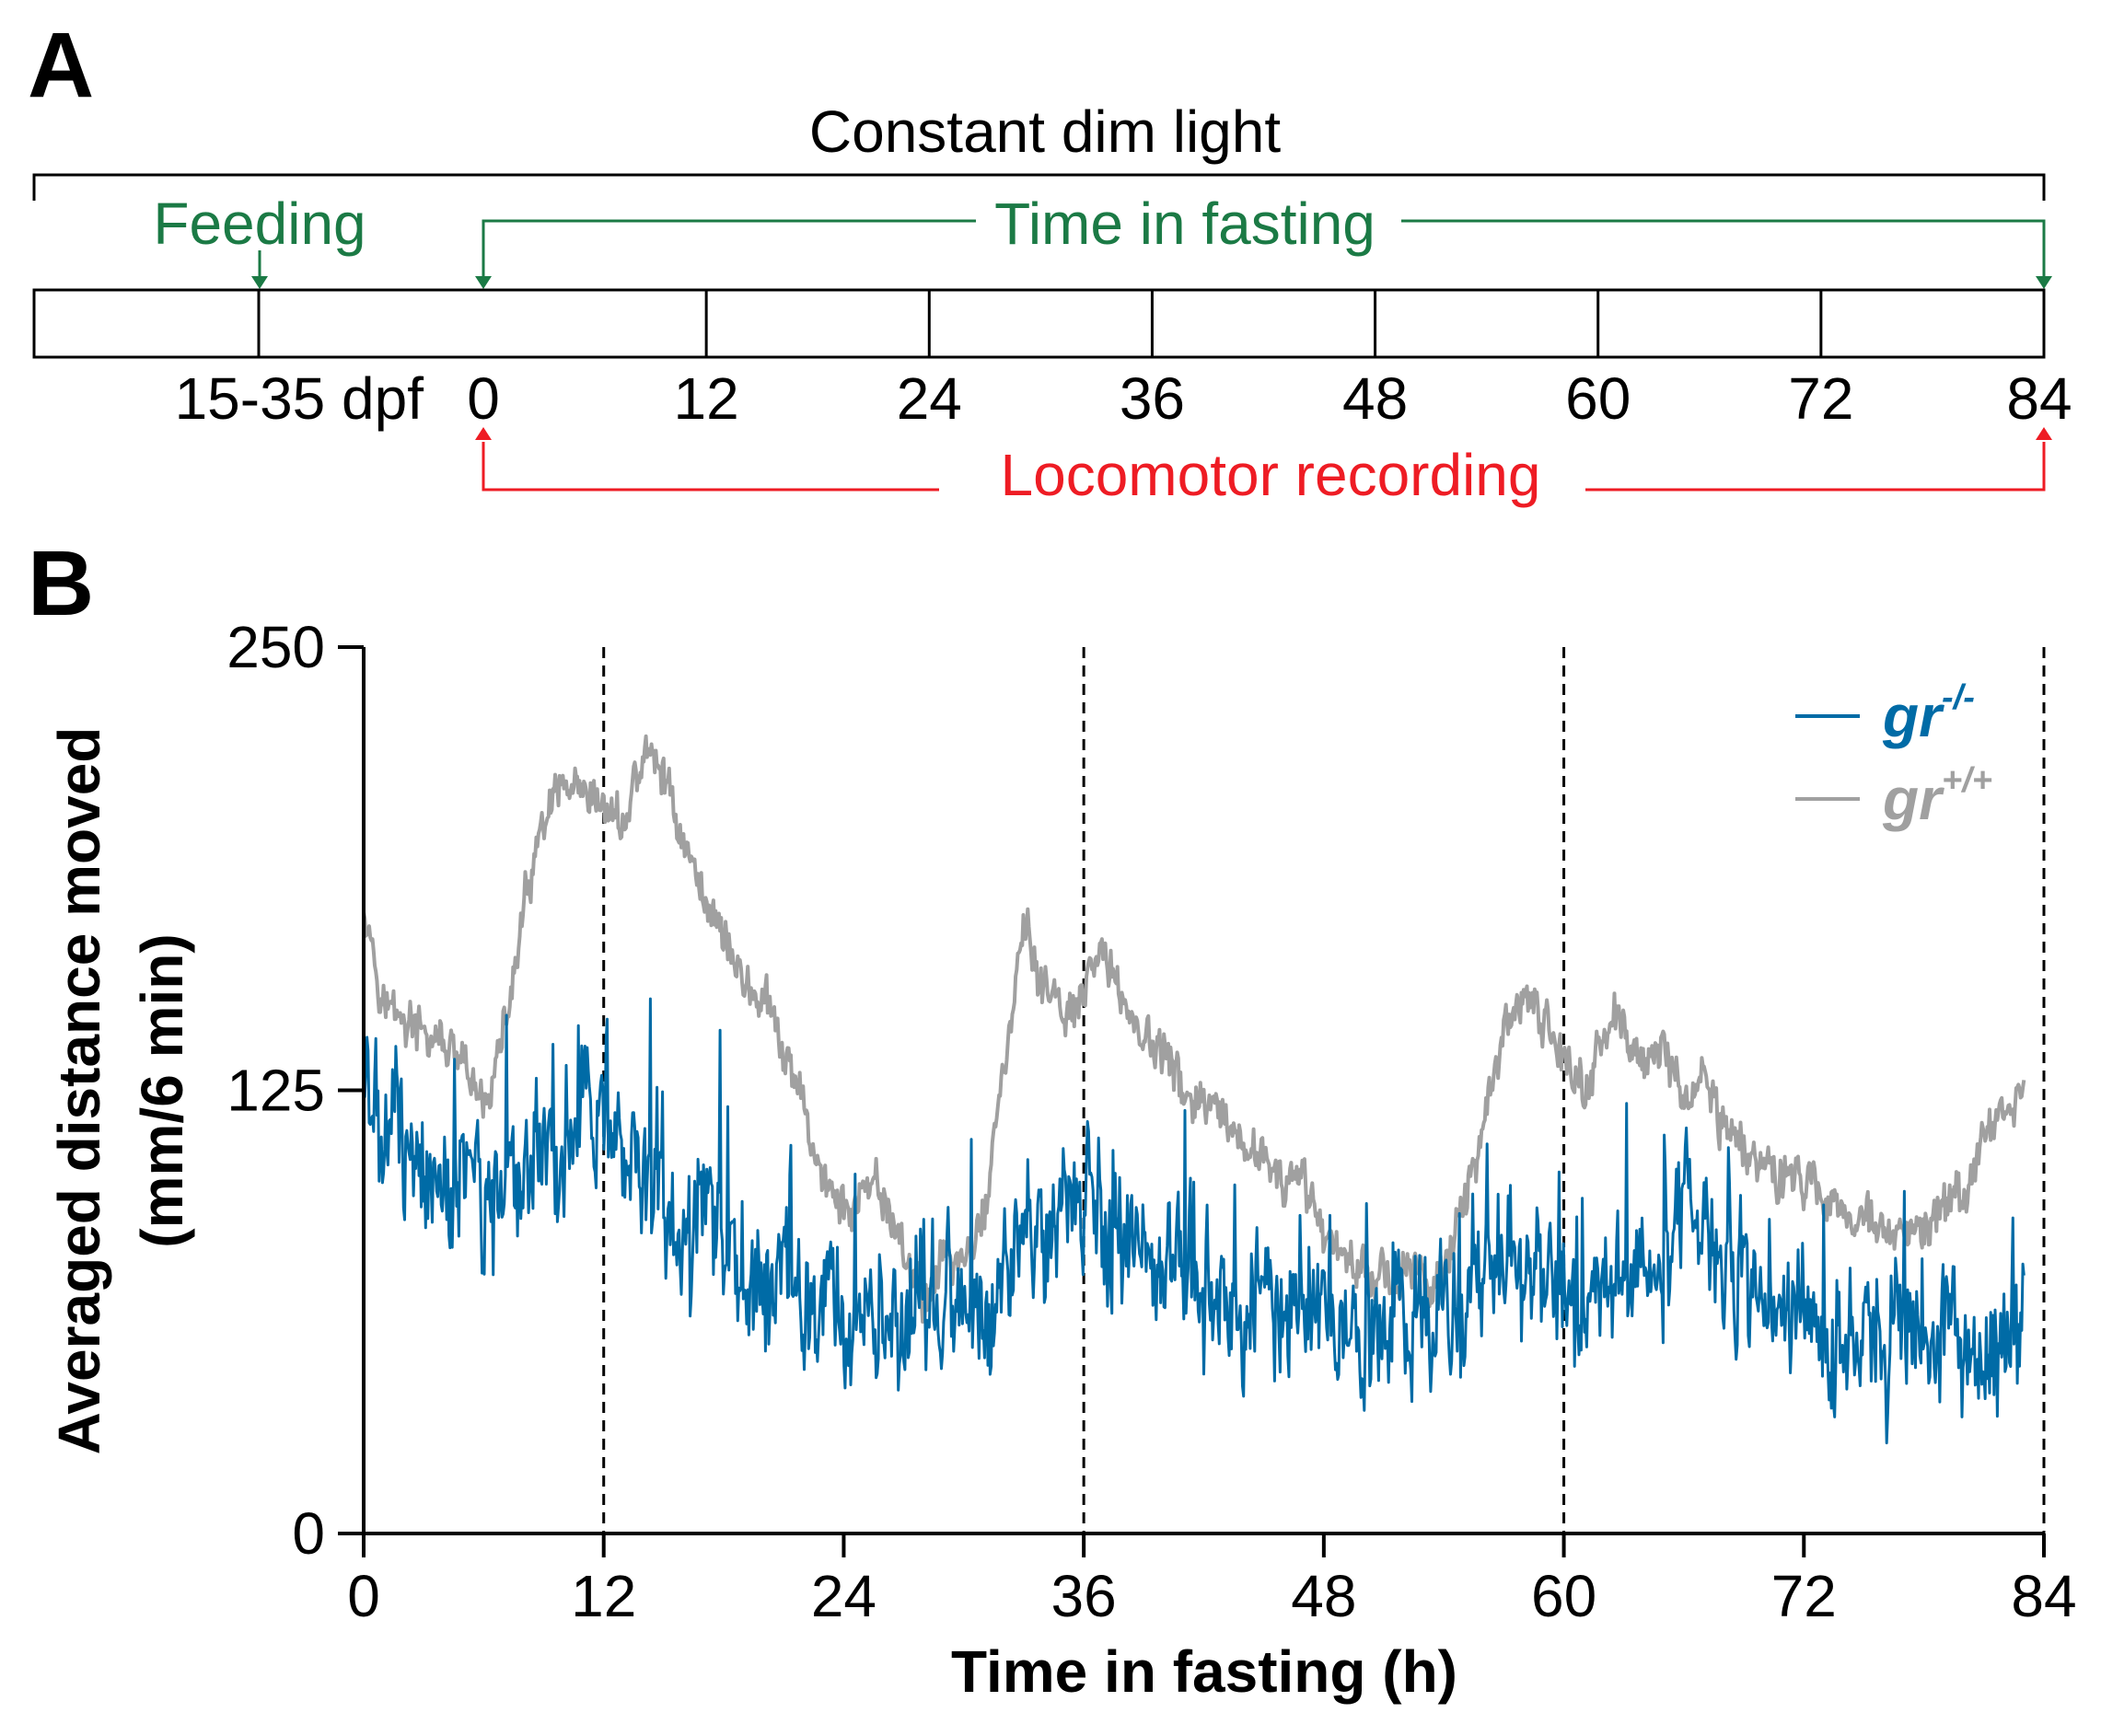 This screenshot has width=2101, height=1736. I want to click on timeline-bar, so click(1039, 323).